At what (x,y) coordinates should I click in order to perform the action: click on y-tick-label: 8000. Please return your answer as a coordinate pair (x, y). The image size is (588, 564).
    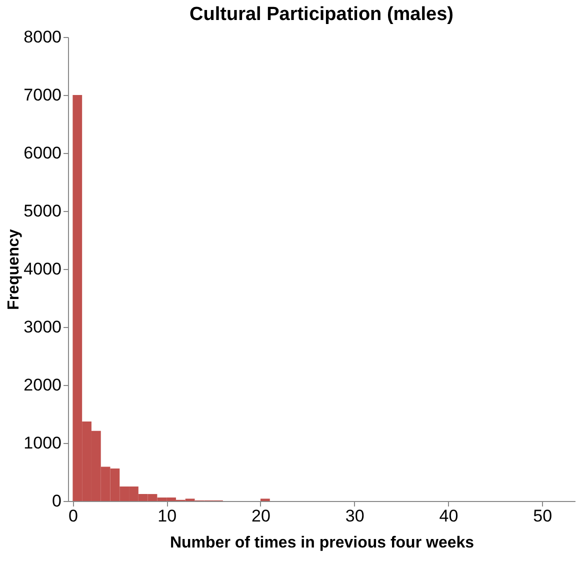
    Looking at the image, I should click on (43, 37).